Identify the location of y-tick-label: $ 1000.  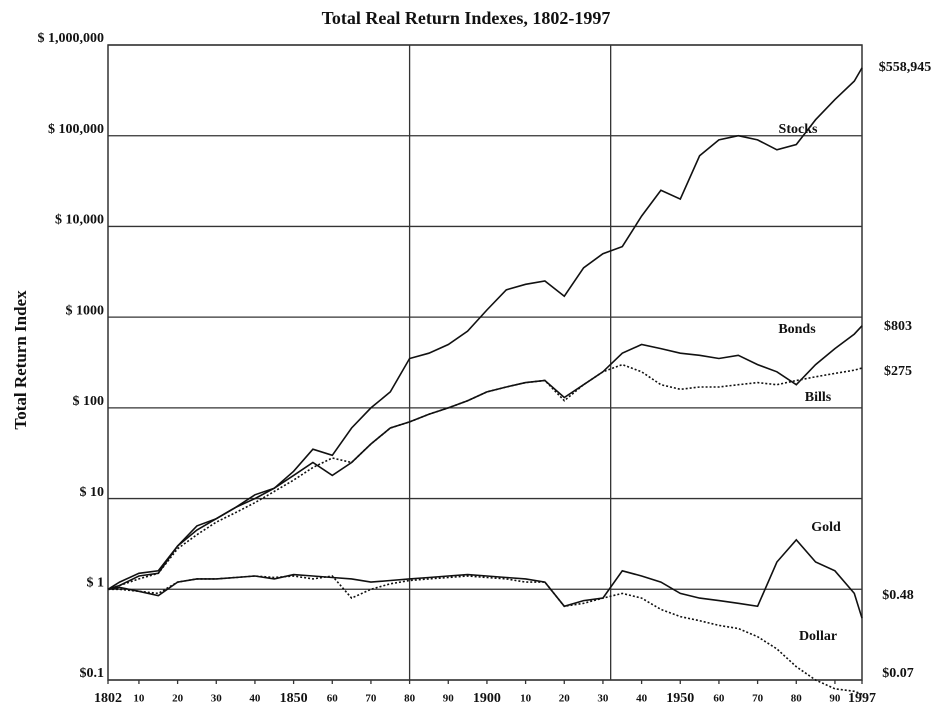
(85, 310).